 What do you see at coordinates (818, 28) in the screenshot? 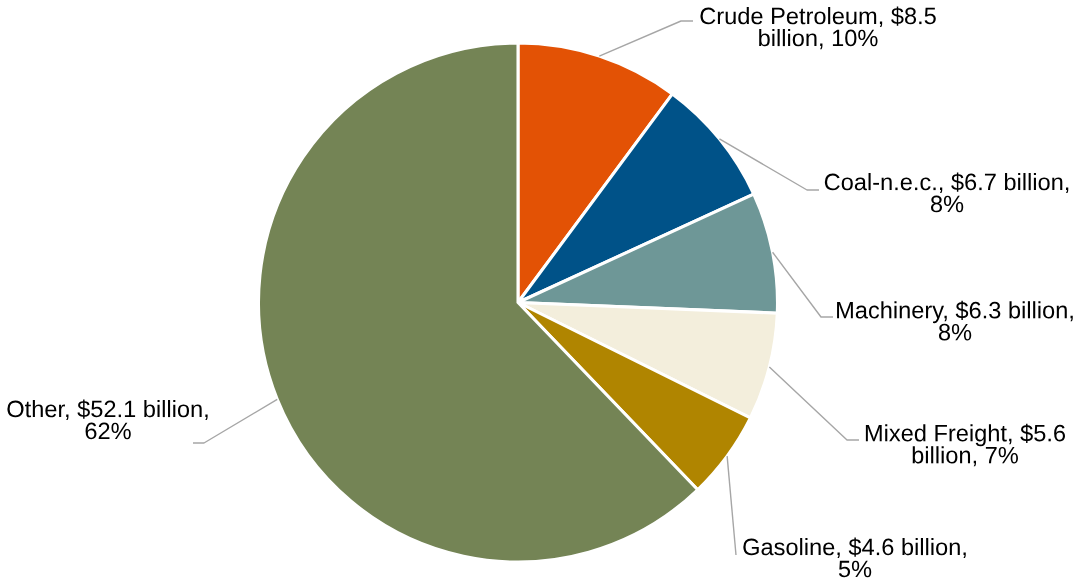
I see `slice-label: Crude Petroleum, $8.5 billion, 10%` at bounding box center [818, 28].